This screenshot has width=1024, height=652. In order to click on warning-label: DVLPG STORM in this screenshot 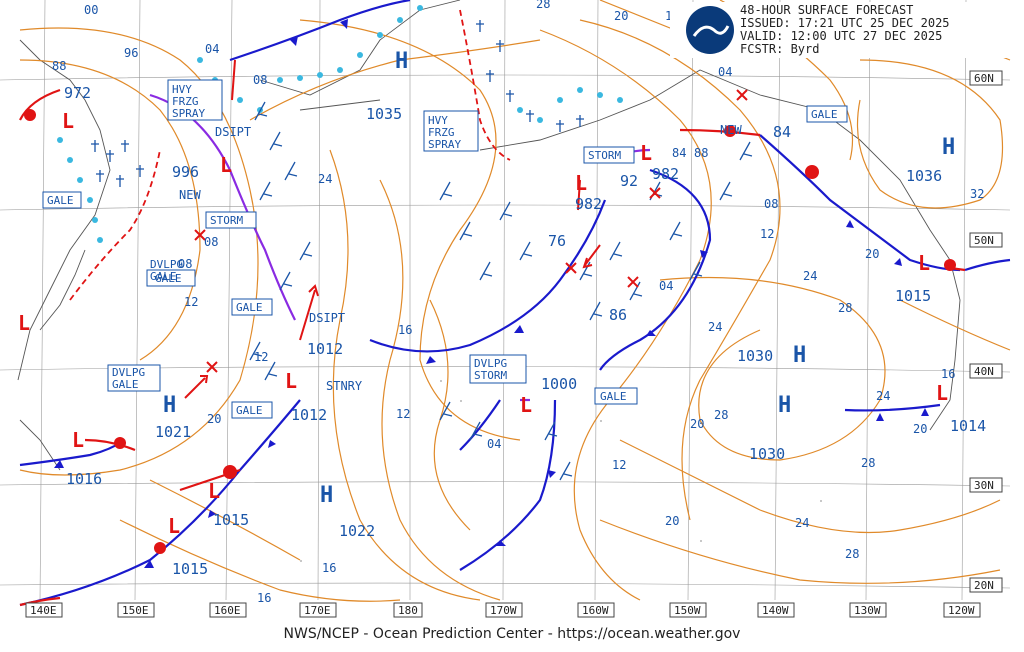, I will do `click(490, 369)`.